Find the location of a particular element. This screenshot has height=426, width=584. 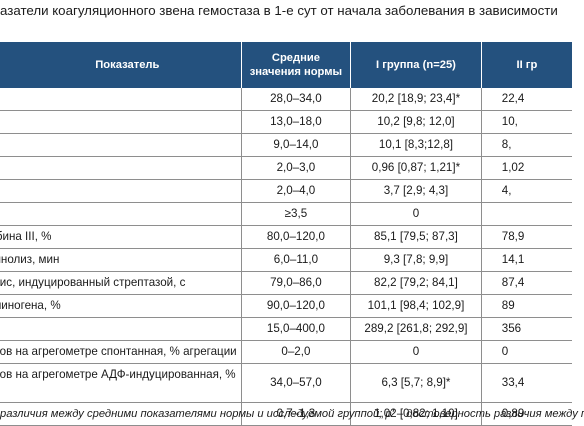

row-norm: 9,0–14,0 is located at coordinates (295, 145).